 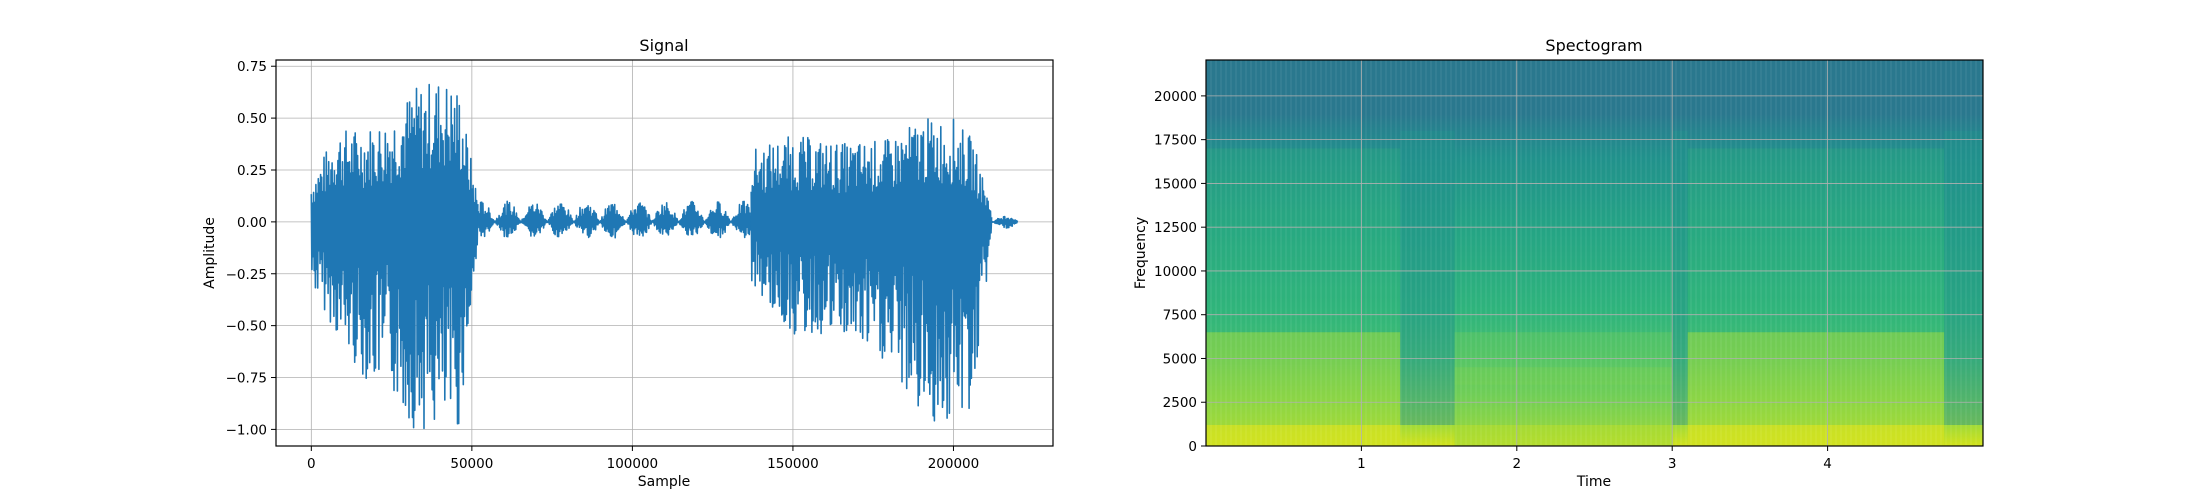 I want to click on spectrogram-y-tick-label: 17500, so click(x=1175, y=141).